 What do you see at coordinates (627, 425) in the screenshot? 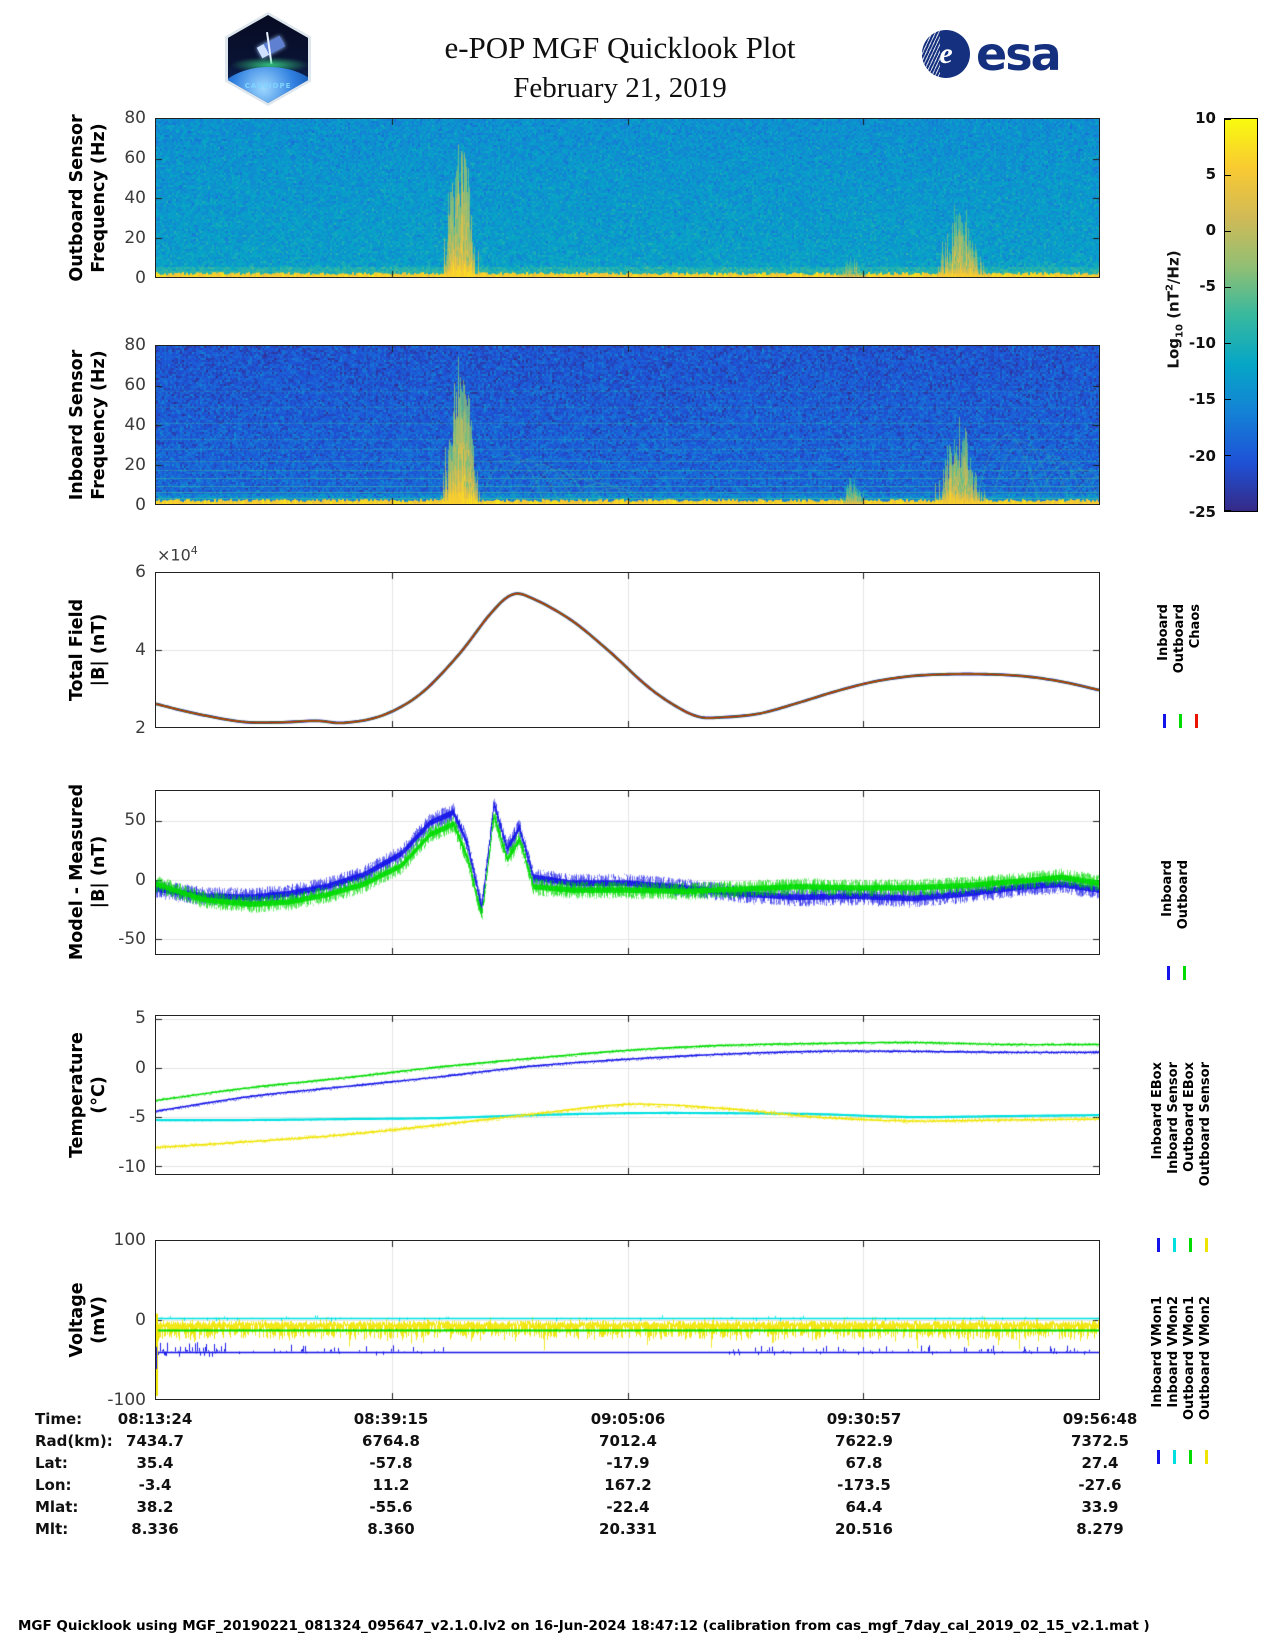
I see `inboard-spectrogram-panel` at bounding box center [627, 425].